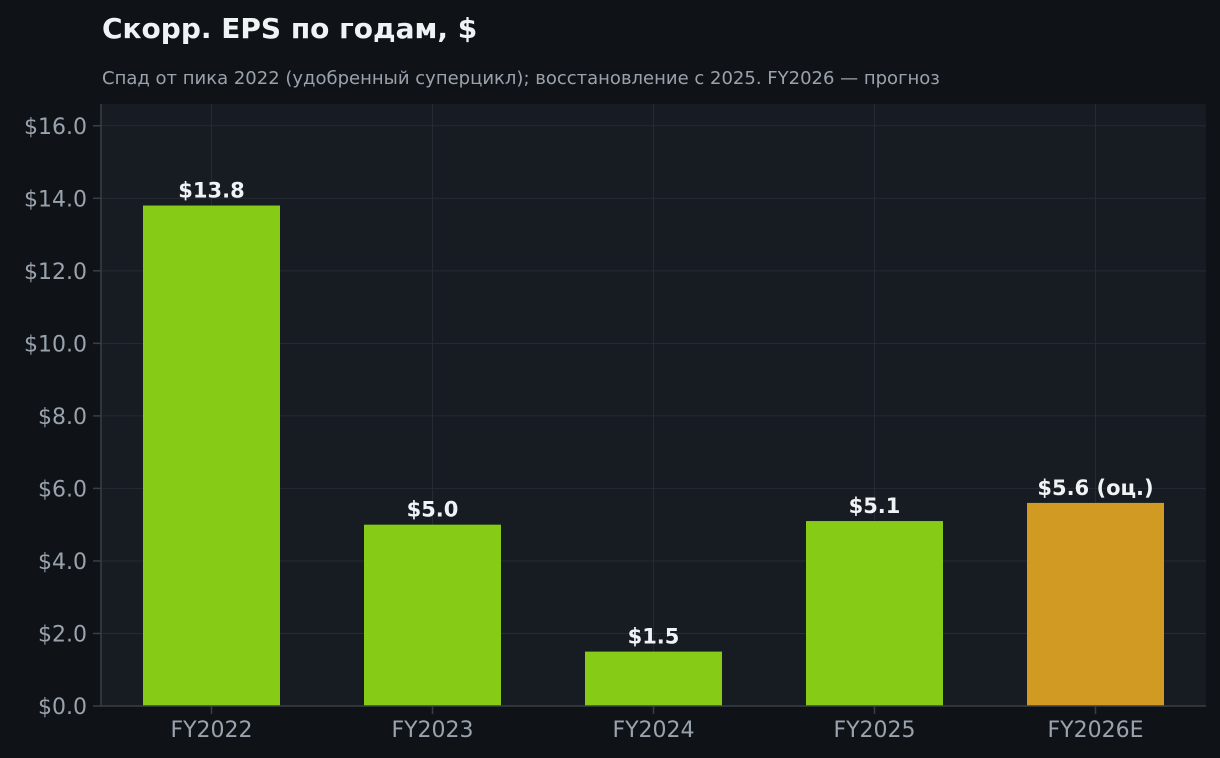  I want to click on y-tick-label: $4.0, so click(62, 562).